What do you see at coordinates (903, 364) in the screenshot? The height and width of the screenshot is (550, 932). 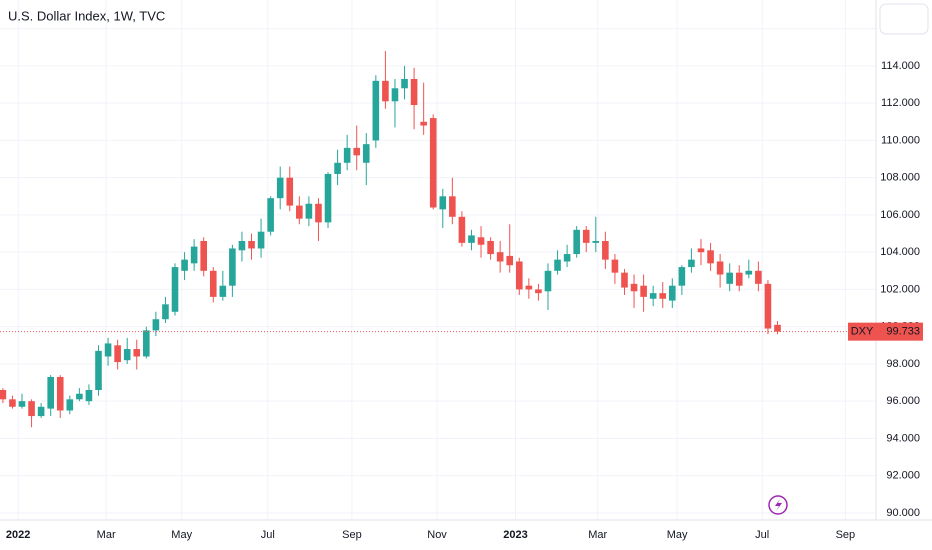 I see `y-tick-label: 98.000` at bounding box center [903, 364].